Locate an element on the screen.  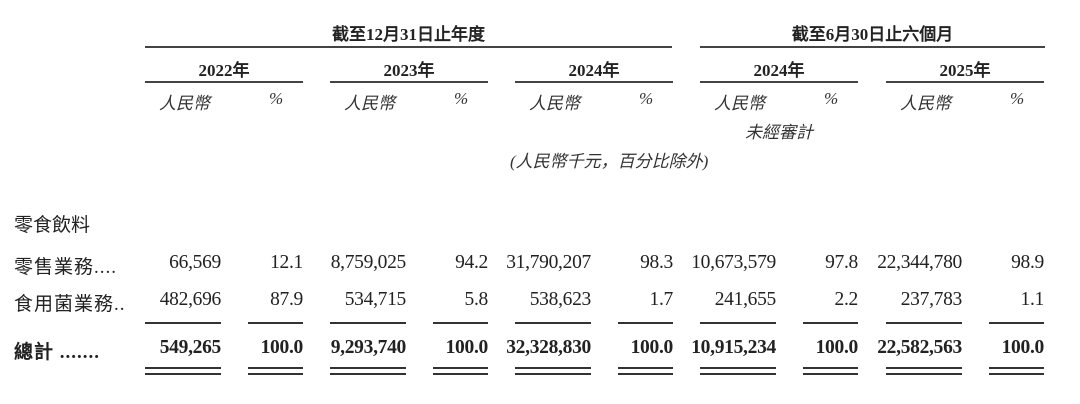
percent-cell: 98.9 is located at coordinates (1027, 262).